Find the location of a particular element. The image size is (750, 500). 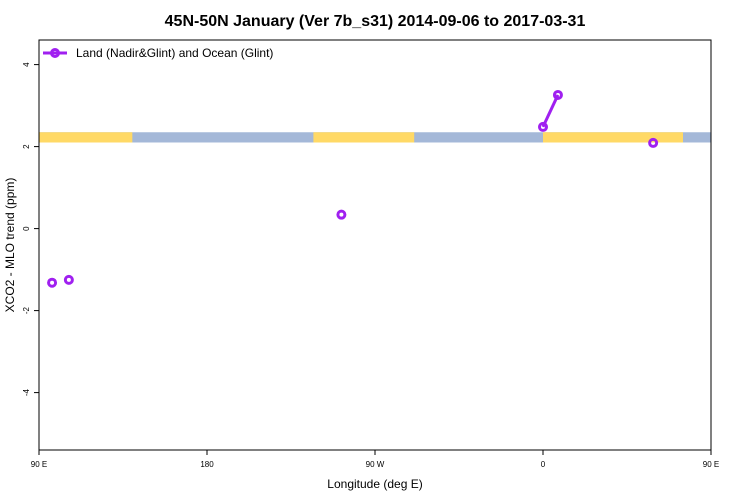

x-axis: 90 E 180 90 W 0 90 E is located at coordinates (375, 459).